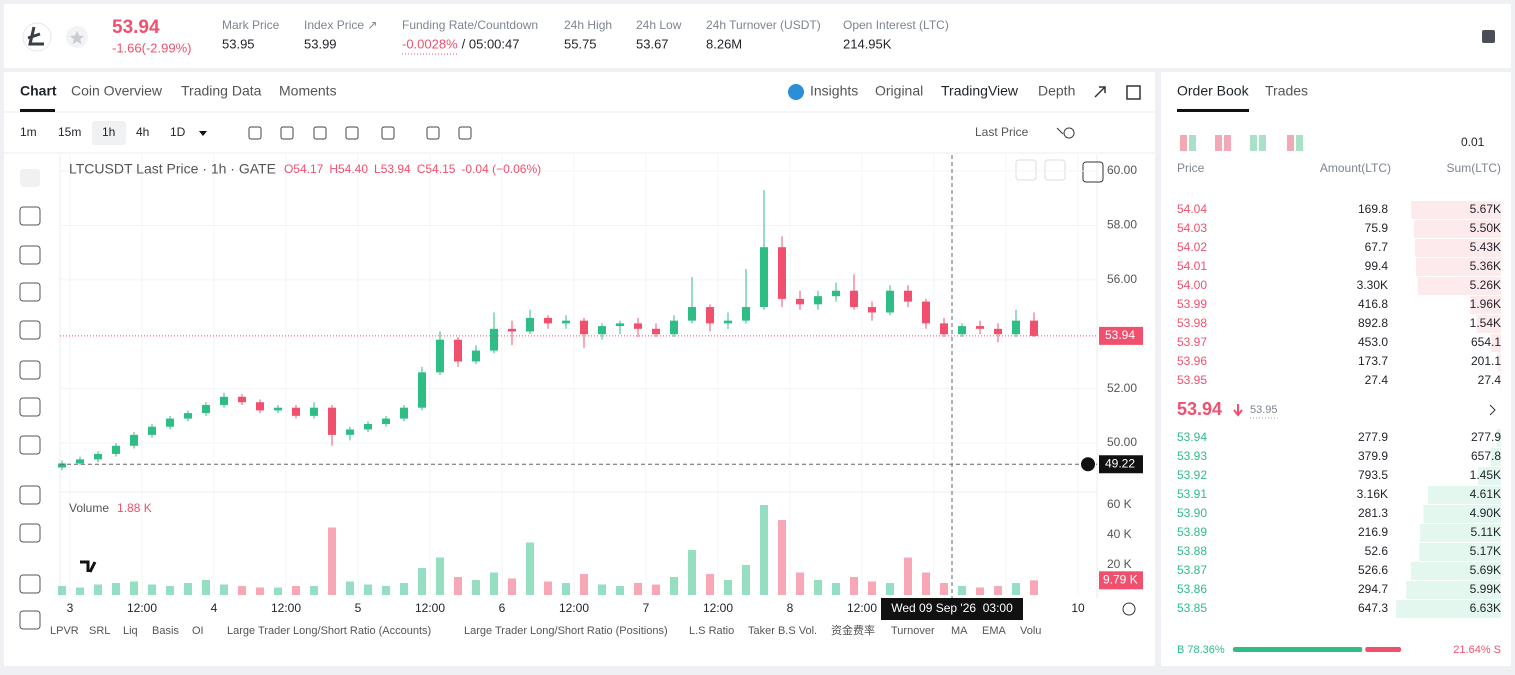 This screenshot has height=675, width=1515. Describe the element at coordinates (1030, 631) in the screenshot. I see `indicator: Volu` at that location.